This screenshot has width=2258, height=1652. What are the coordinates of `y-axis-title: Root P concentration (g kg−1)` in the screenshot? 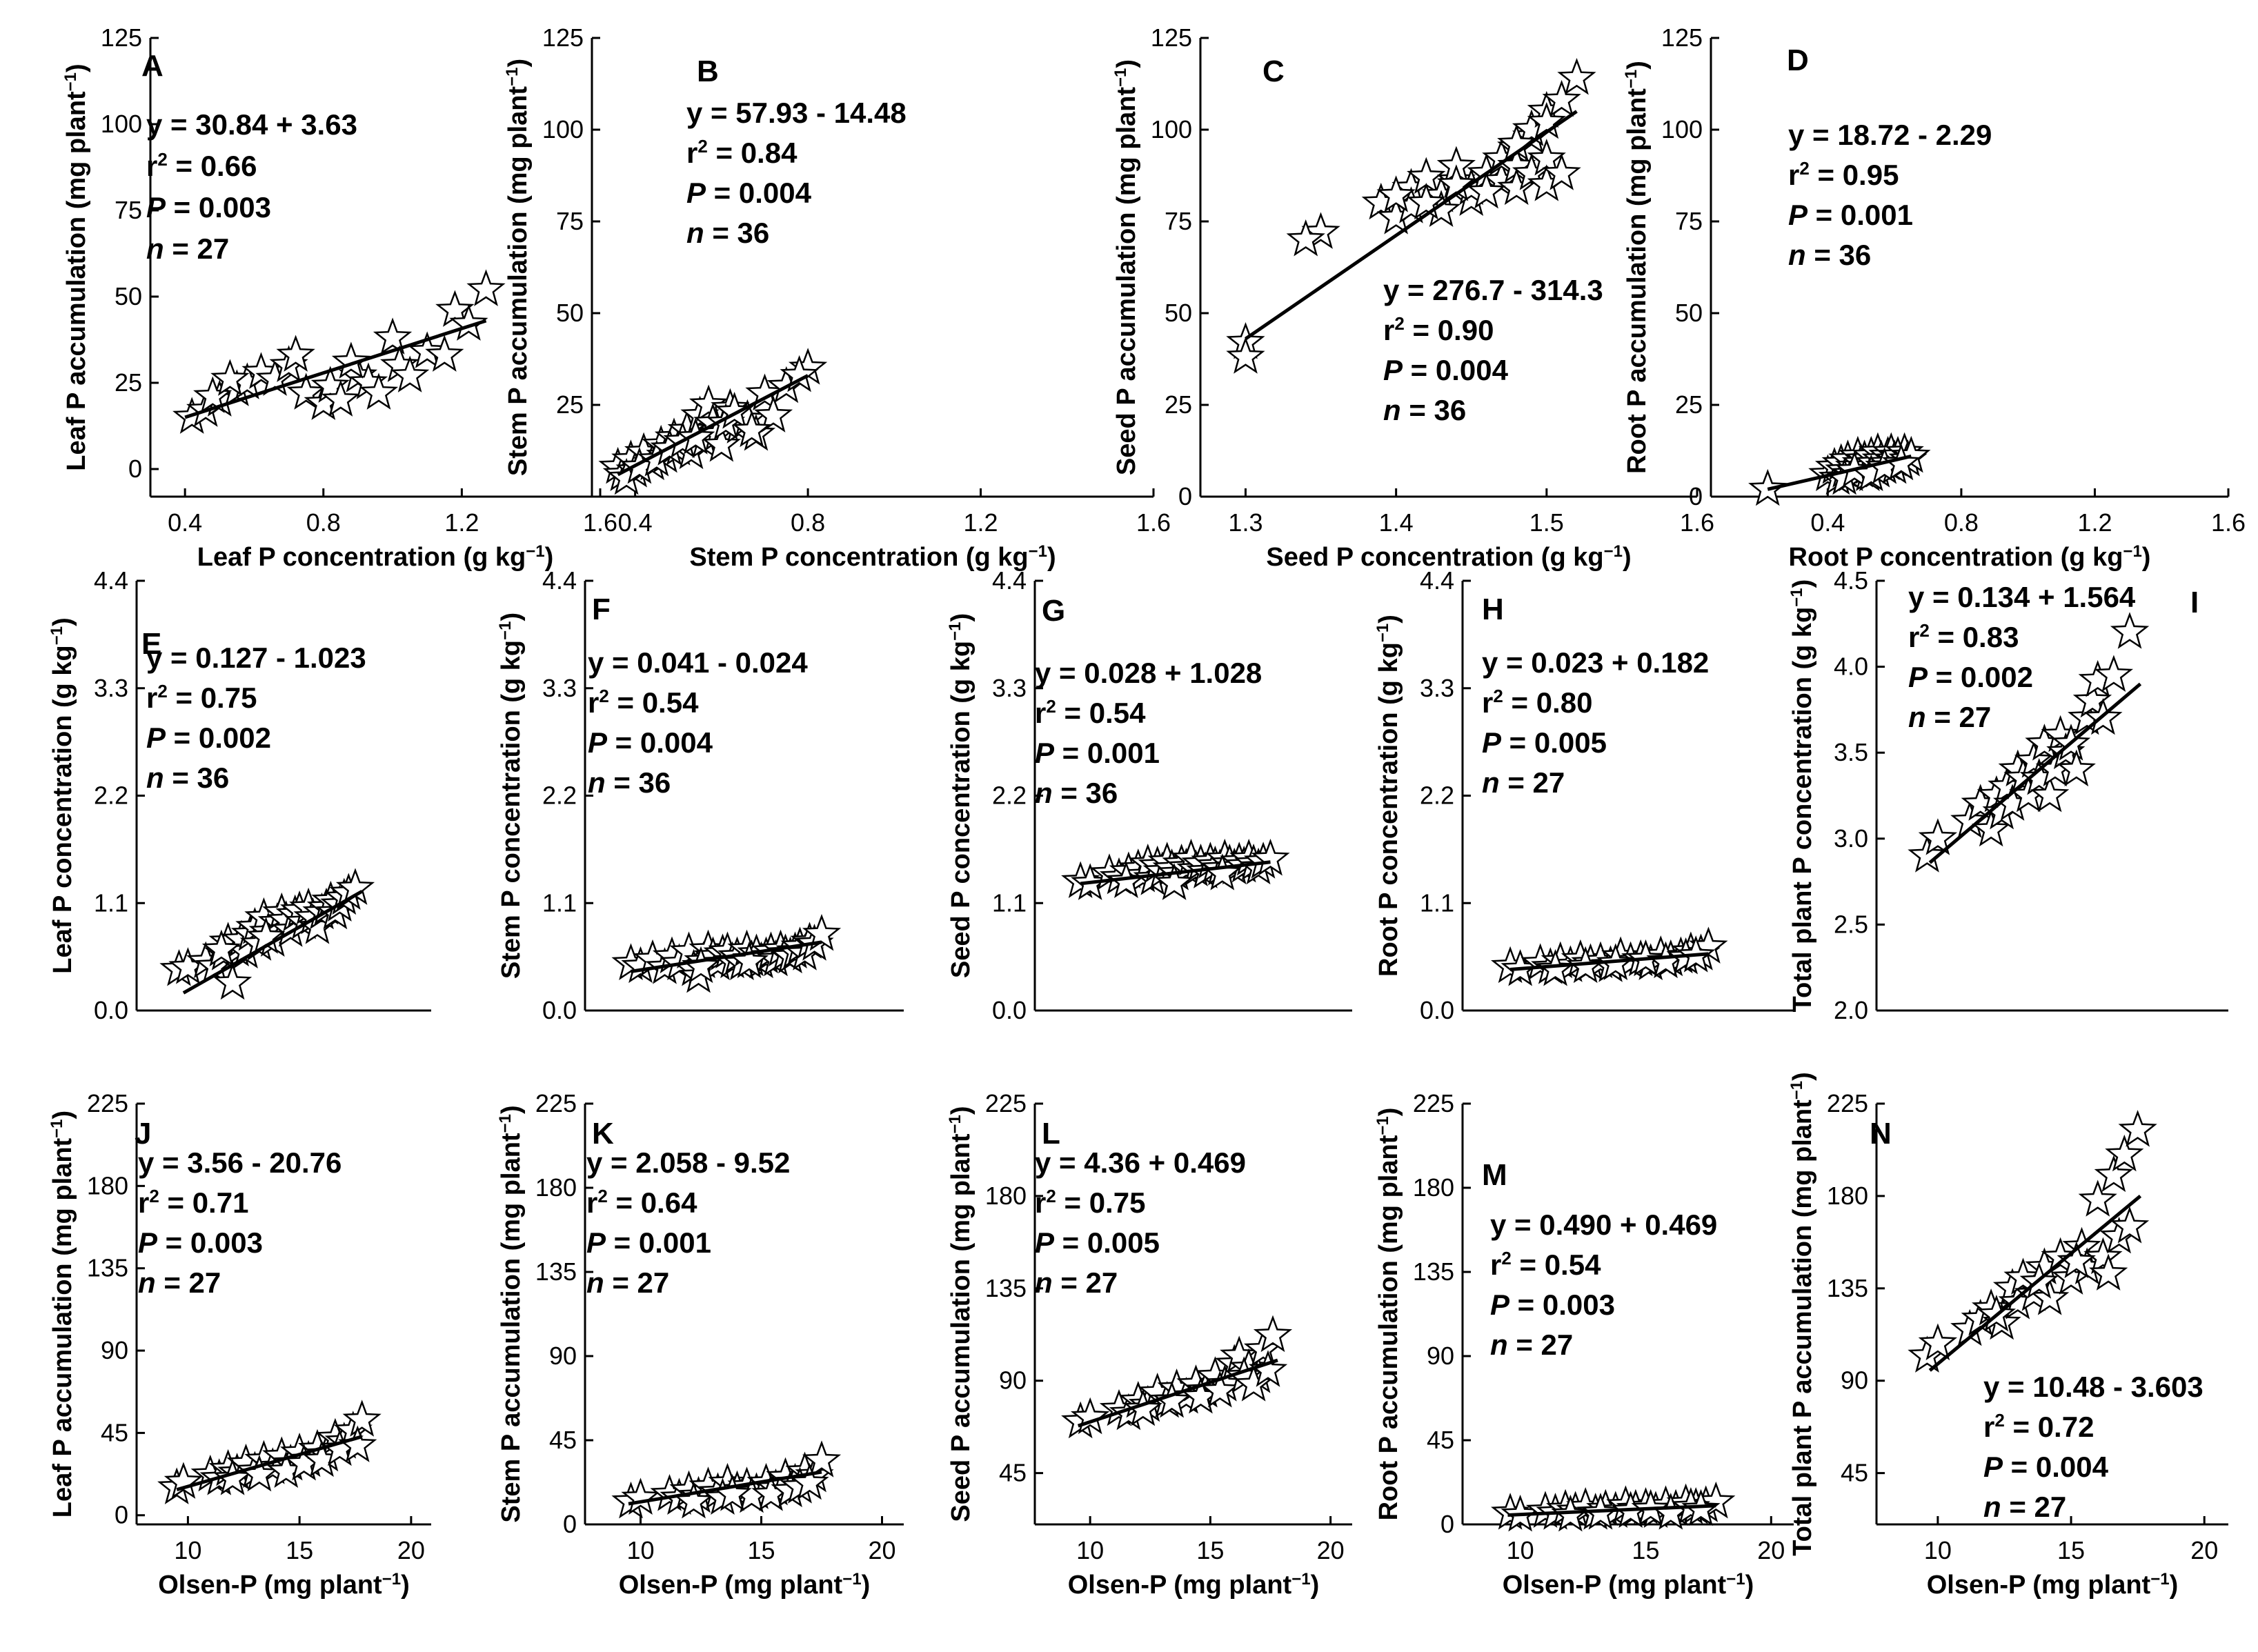 It's located at (1389, 796).